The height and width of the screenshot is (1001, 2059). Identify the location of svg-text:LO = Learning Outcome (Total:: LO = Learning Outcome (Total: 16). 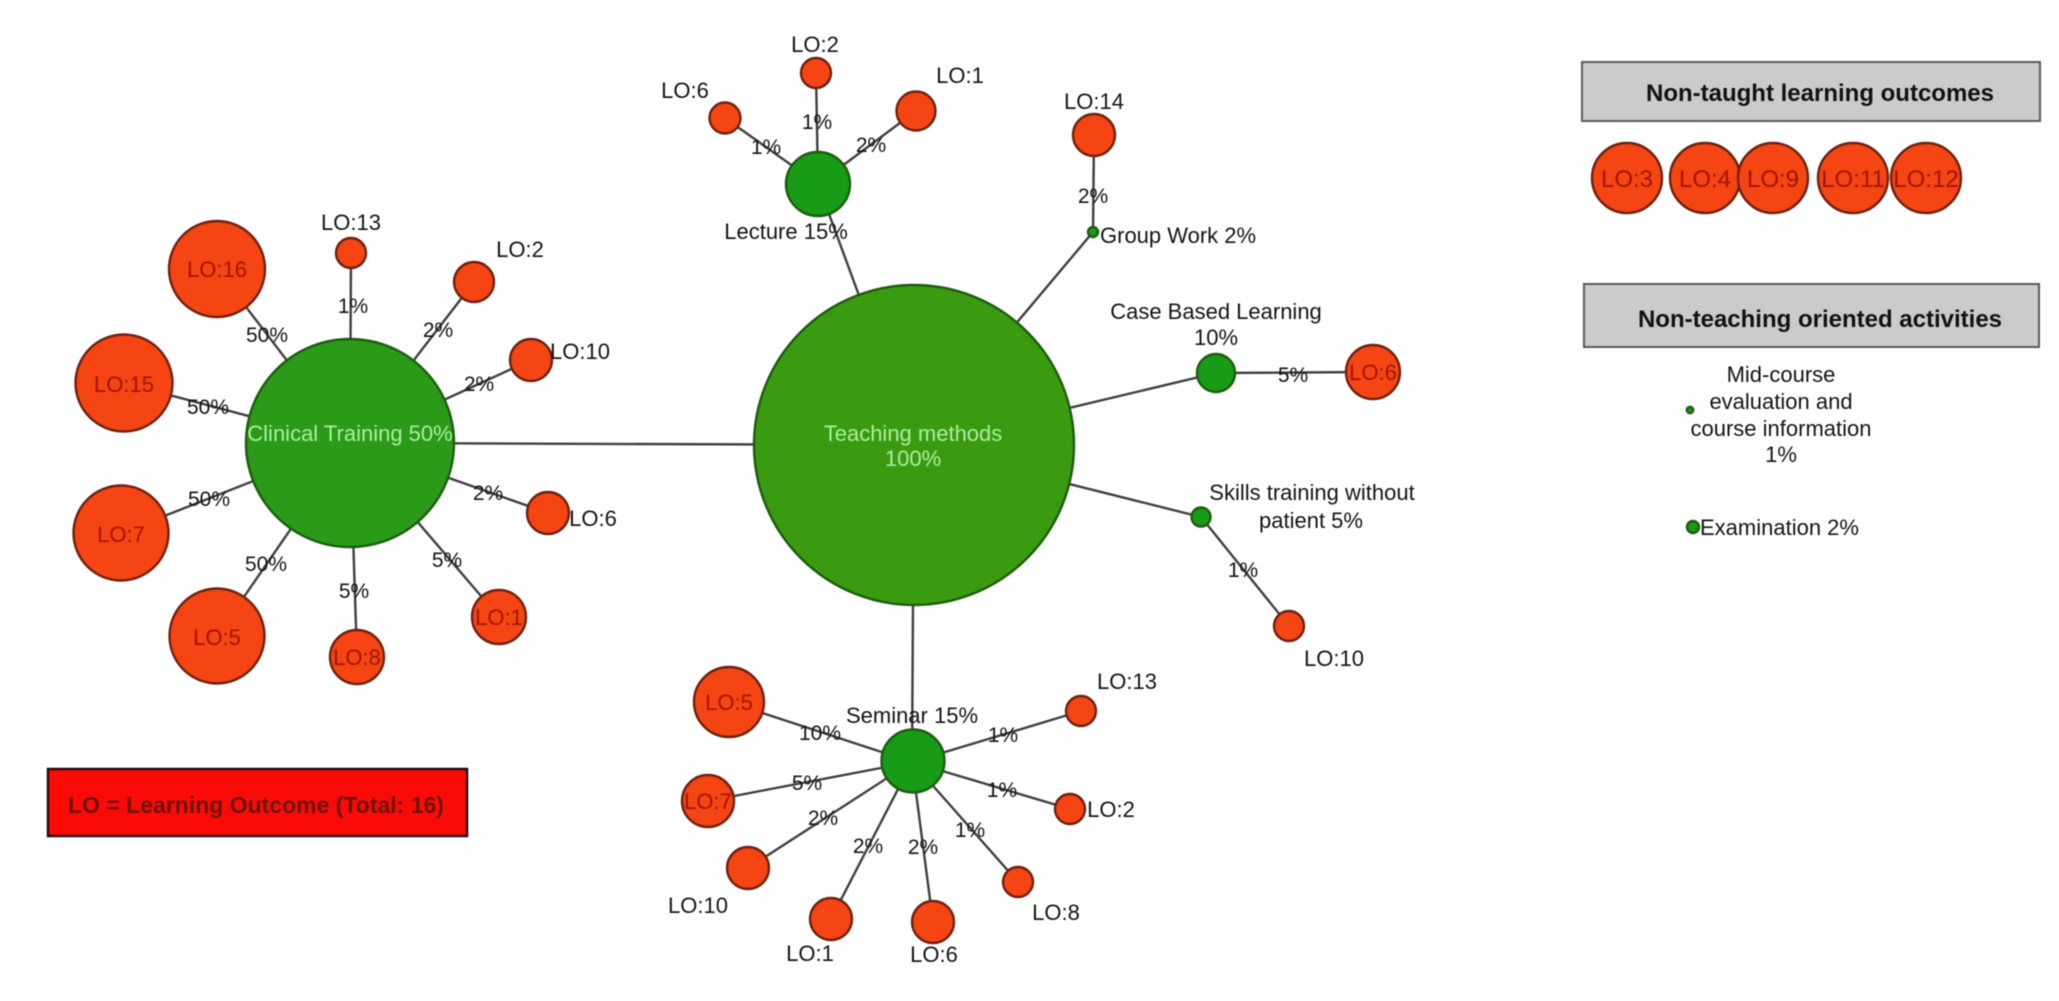
(256, 805).